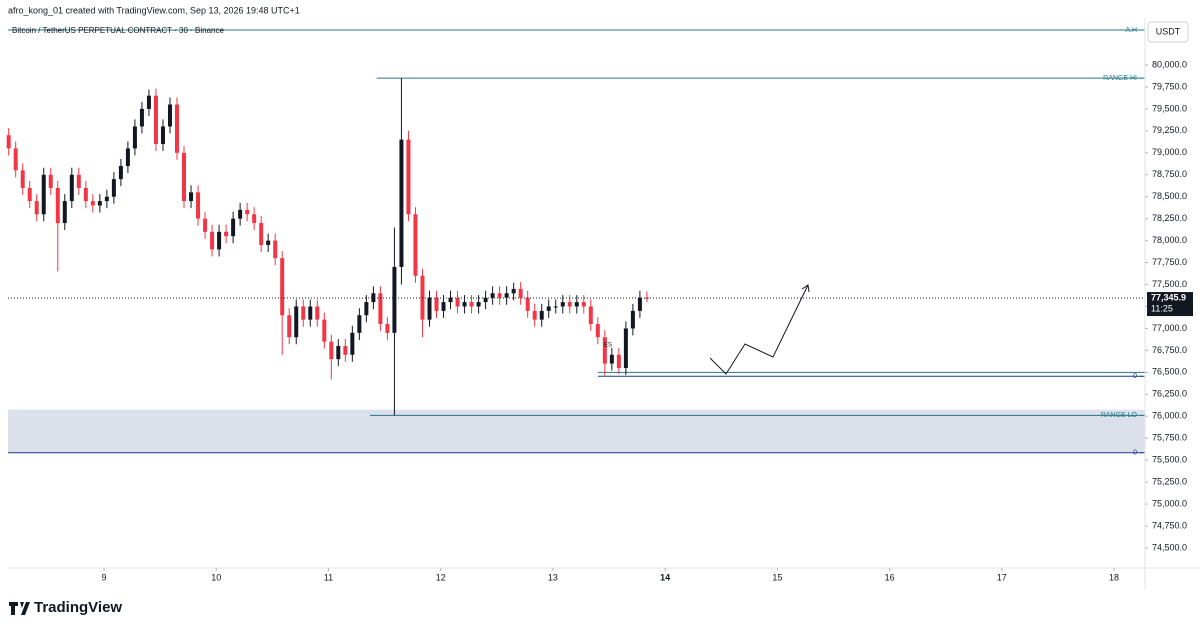 The height and width of the screenshot is (635, 1200). What do you see at coordinates (104, 577) in the screenshot?
I see `x-tick-label: 9` at bounding box center [104, 577].